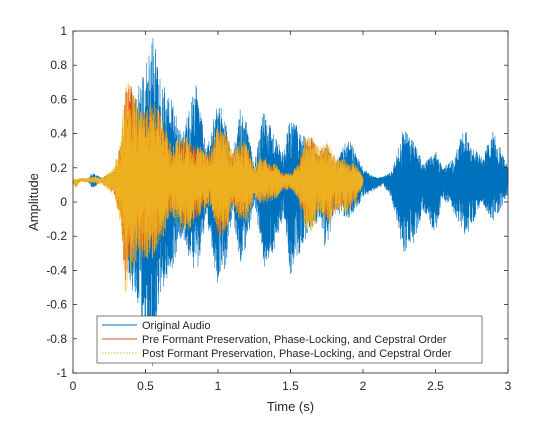 Image resolution: width=560 pixels, height=425 pixels. What do you see at coordinates (290, 386) in the screenshot?
I see `x-tick-label: 1.5` at bounding box center [290, 386].